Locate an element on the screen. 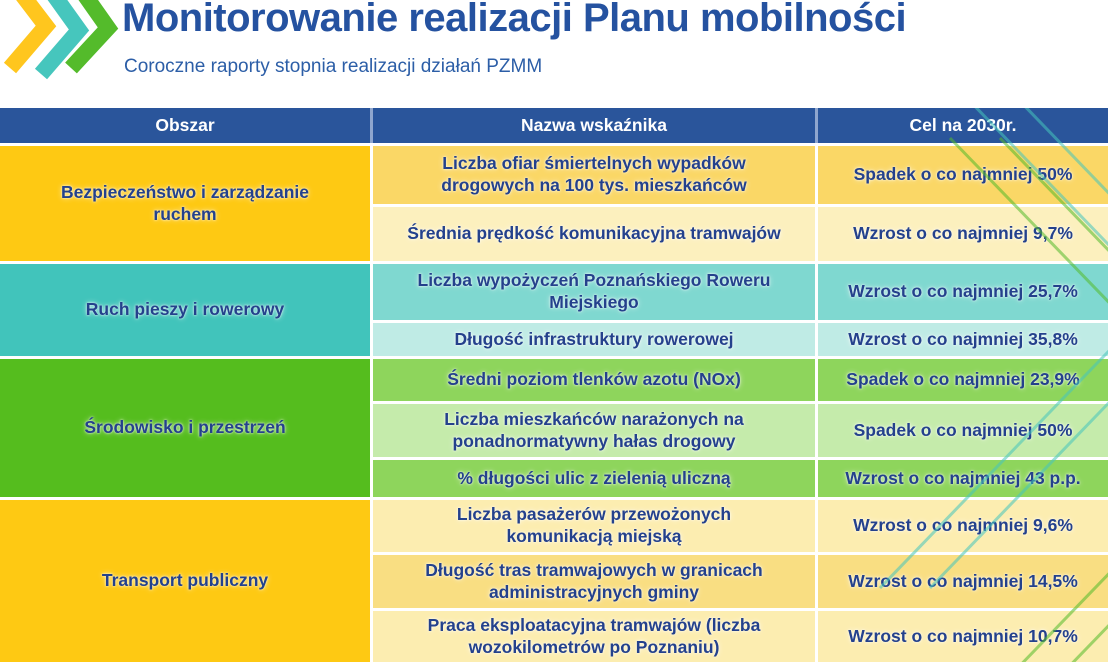 This screenshot has width=1108, height=662. target-cell-4-2: Wzrost o co najmniej 14,5% is located at coordinates (963, 581).